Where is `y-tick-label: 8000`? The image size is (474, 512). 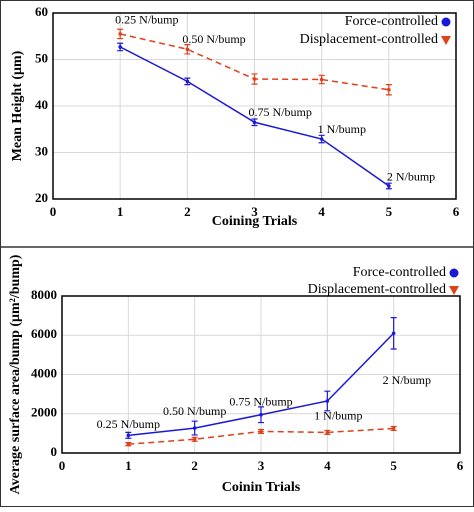
y-tick-label: 8000 is located at coordinates (44, 294).